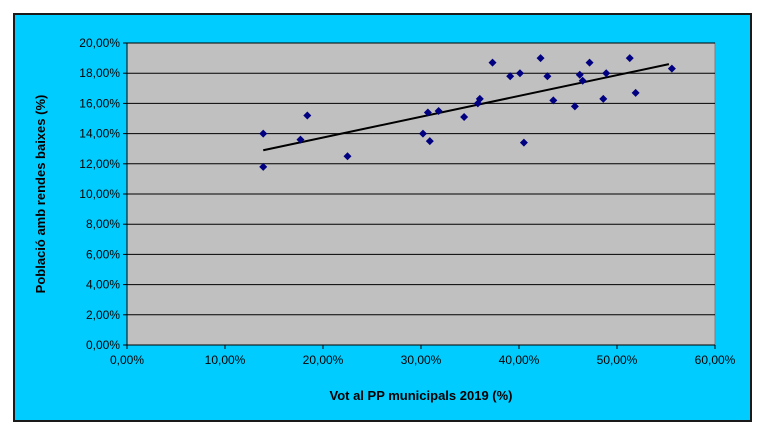 The height and width of the screenshot is (432, 768). Describe the element at coordinates (715, 360) in the screenshot. I see `x-tick-label-6: 60,00%` at that location.